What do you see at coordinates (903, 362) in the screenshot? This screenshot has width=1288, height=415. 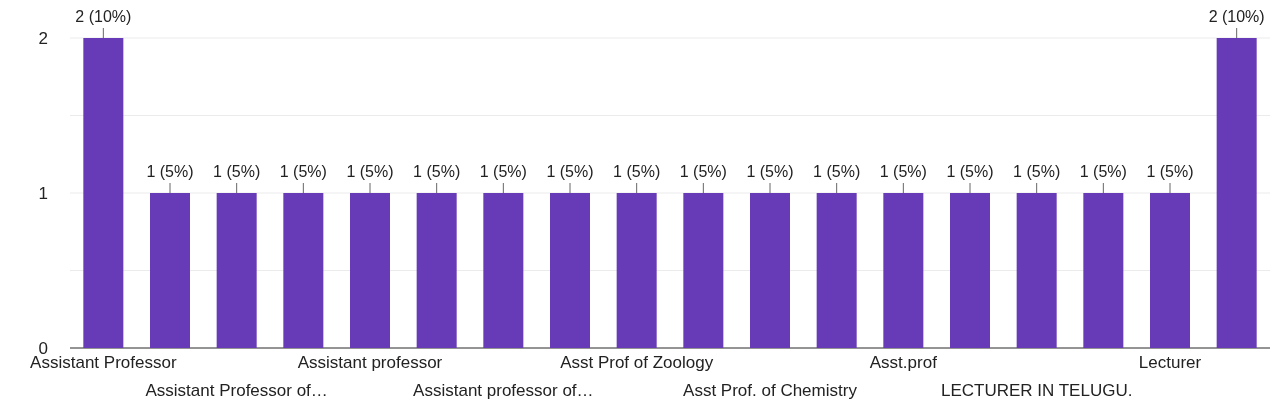 I see `x-tick-label: Asst.prof` at bounding box center [903, 362].